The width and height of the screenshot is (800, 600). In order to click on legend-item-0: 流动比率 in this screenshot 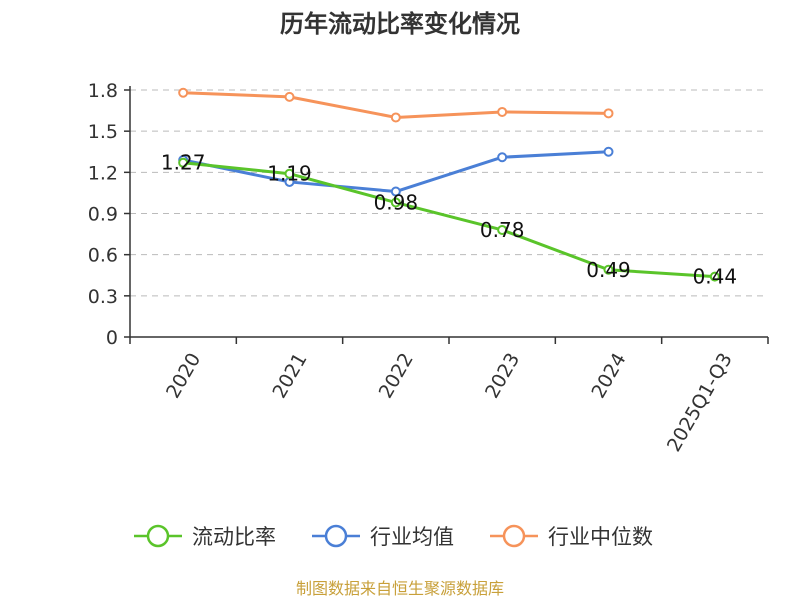, I will do `click(205, 536)`.